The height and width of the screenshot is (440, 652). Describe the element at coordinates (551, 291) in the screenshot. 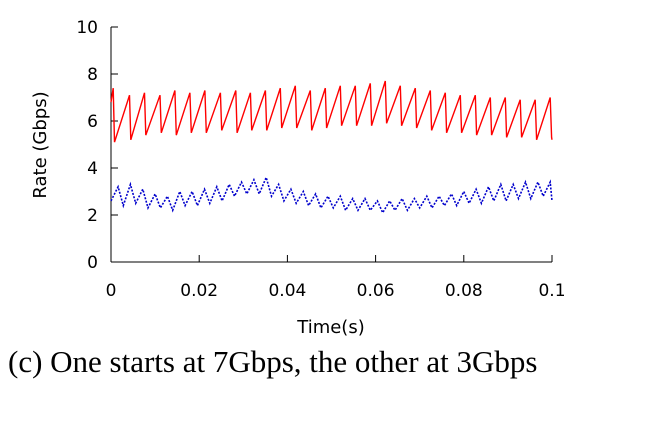

I see `x-tick-label: 0.1` at that location.